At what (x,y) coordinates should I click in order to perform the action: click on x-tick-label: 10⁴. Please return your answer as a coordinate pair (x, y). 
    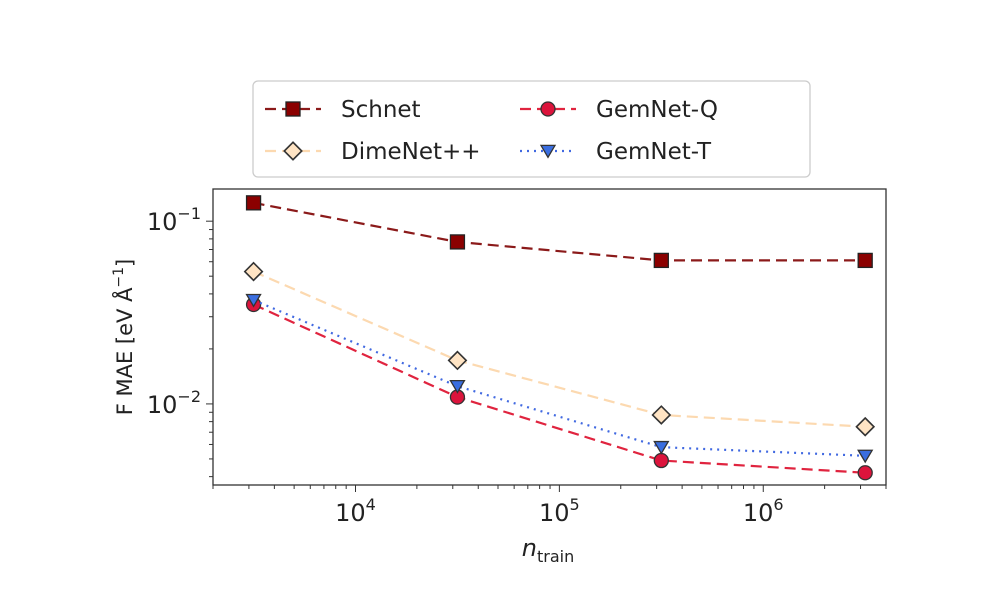
    Looking at the image, I should click on (355, 511).